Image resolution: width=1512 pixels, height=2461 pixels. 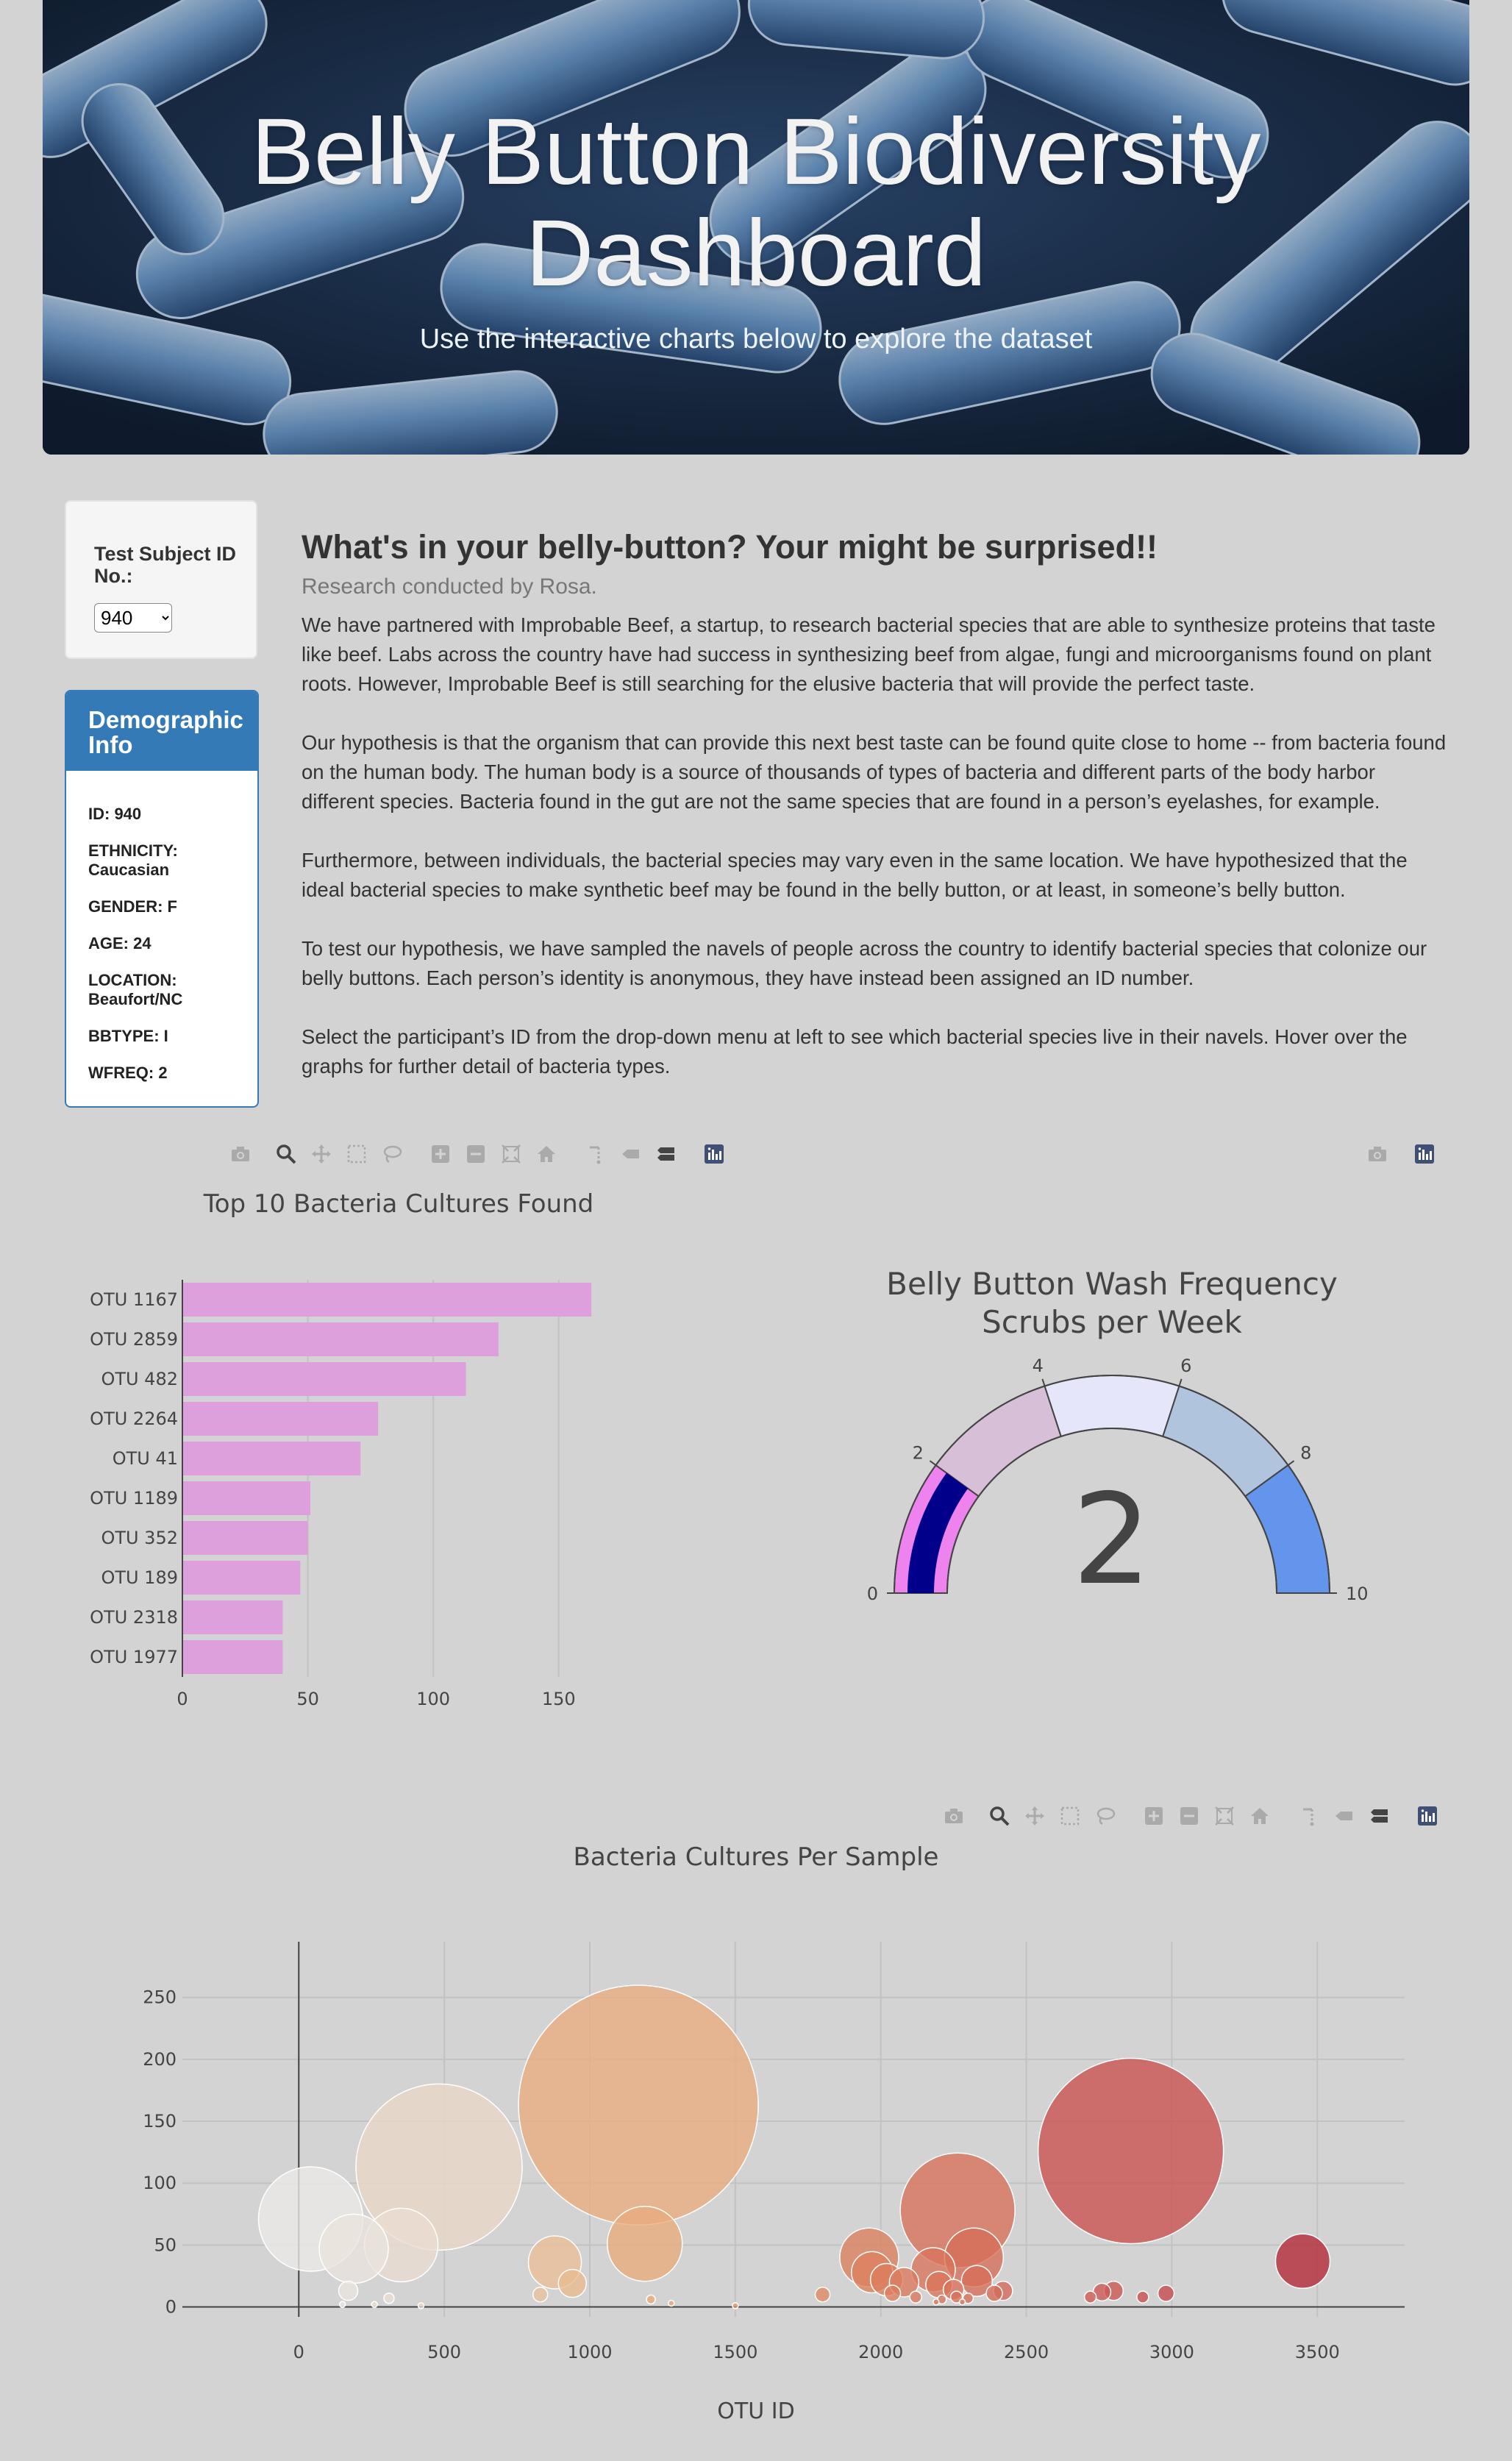 I want to click on bar-chart-modebar, so click(x=478, y=1156).